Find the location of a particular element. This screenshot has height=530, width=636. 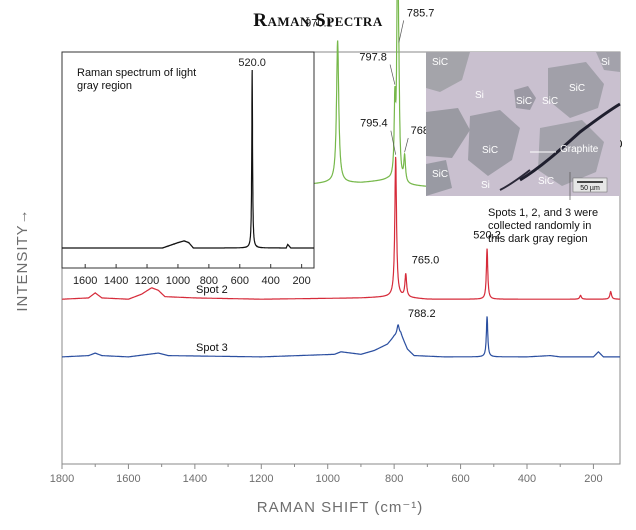

main-x-ticks: 1800 1600 1400 1200 1000 800 600 400 200 is located at coordinates (326, 474).